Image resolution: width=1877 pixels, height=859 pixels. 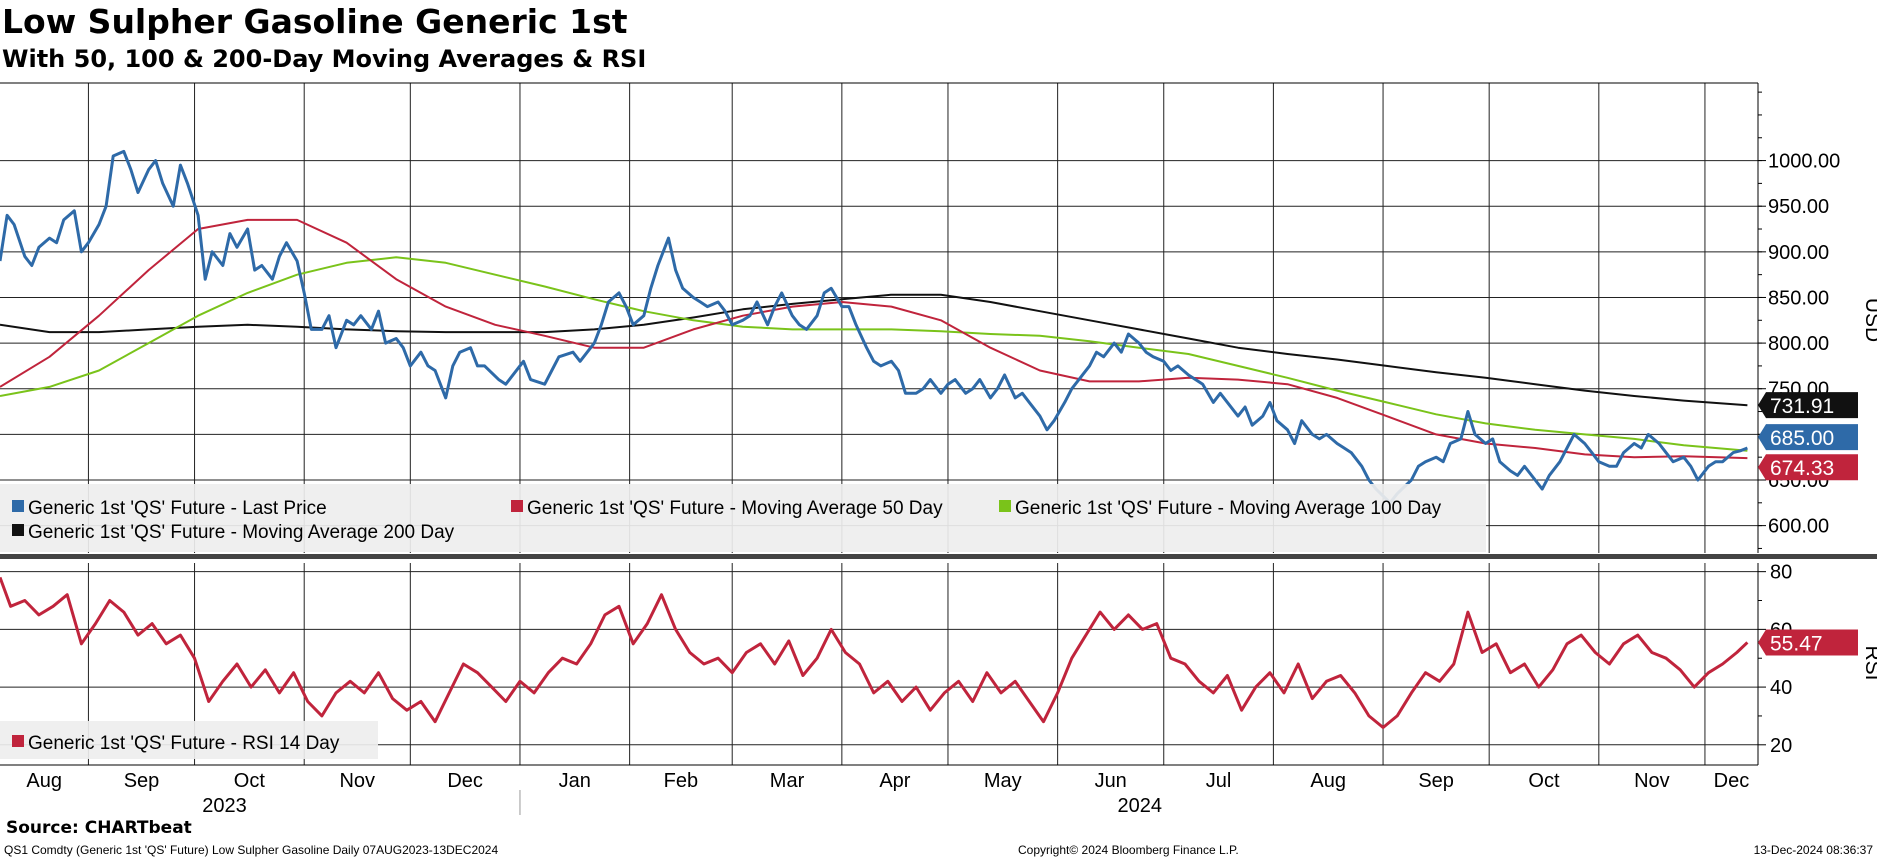 I want to click on legend-price-label: Generic 1st 'QS' Future - Last Price, so click(x=177, y=508).